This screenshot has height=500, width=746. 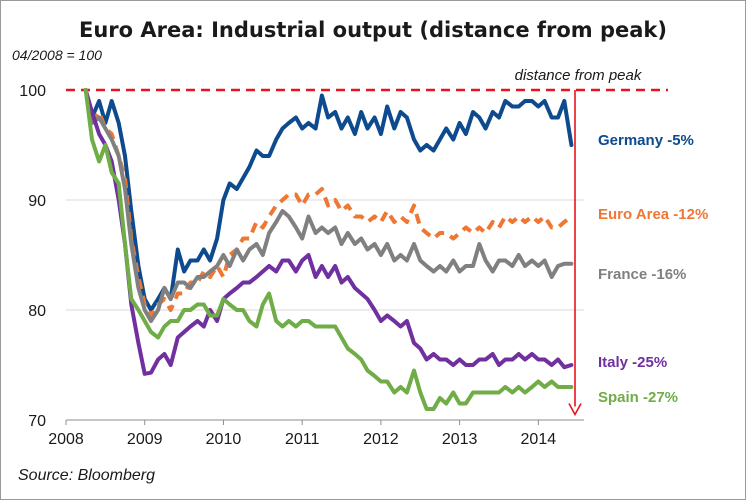 I want to click on x-tick-label: 2013, so click(x=460, y=439).